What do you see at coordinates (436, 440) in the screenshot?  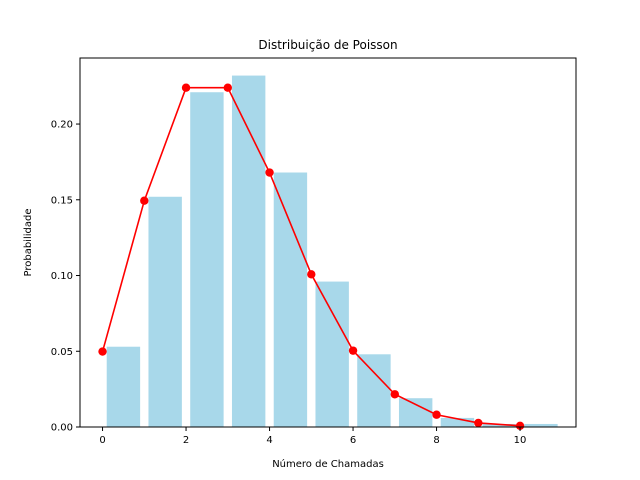 I see `x-tick-label: 8` at bounding box center [436, 440].